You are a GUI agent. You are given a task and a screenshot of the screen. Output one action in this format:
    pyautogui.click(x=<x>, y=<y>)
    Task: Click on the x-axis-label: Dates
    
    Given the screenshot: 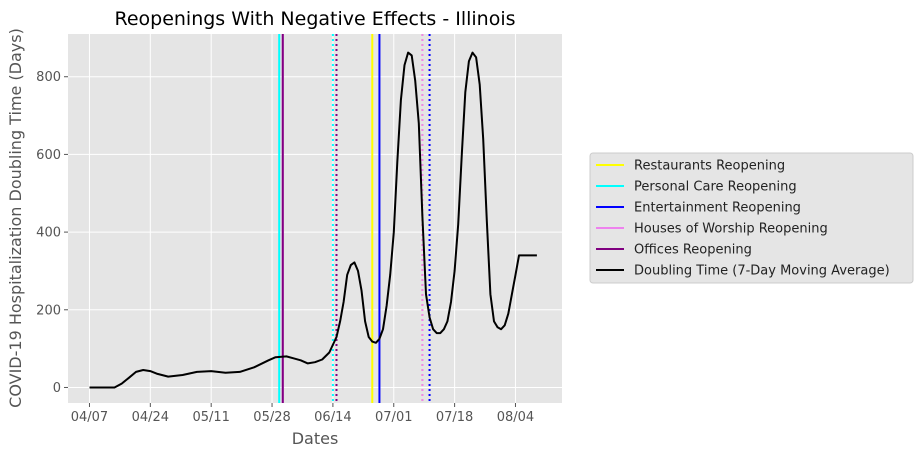 What is the action you would take?
    pyautogui.click(x=315, y=438)
    